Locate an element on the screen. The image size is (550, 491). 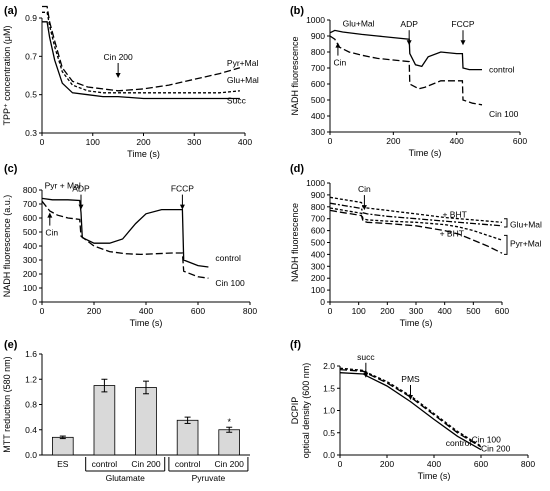
y-tick-label: 500 is located at coordinates (30, 232).